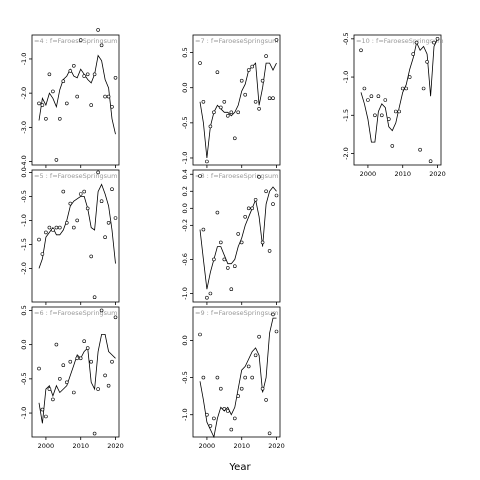 This screenshot has width=480, height=480. What do you see at coordinates (185, 191) in the screenshot?
I see `y-tick-label: 0.2` at bounding box center [185, 191].